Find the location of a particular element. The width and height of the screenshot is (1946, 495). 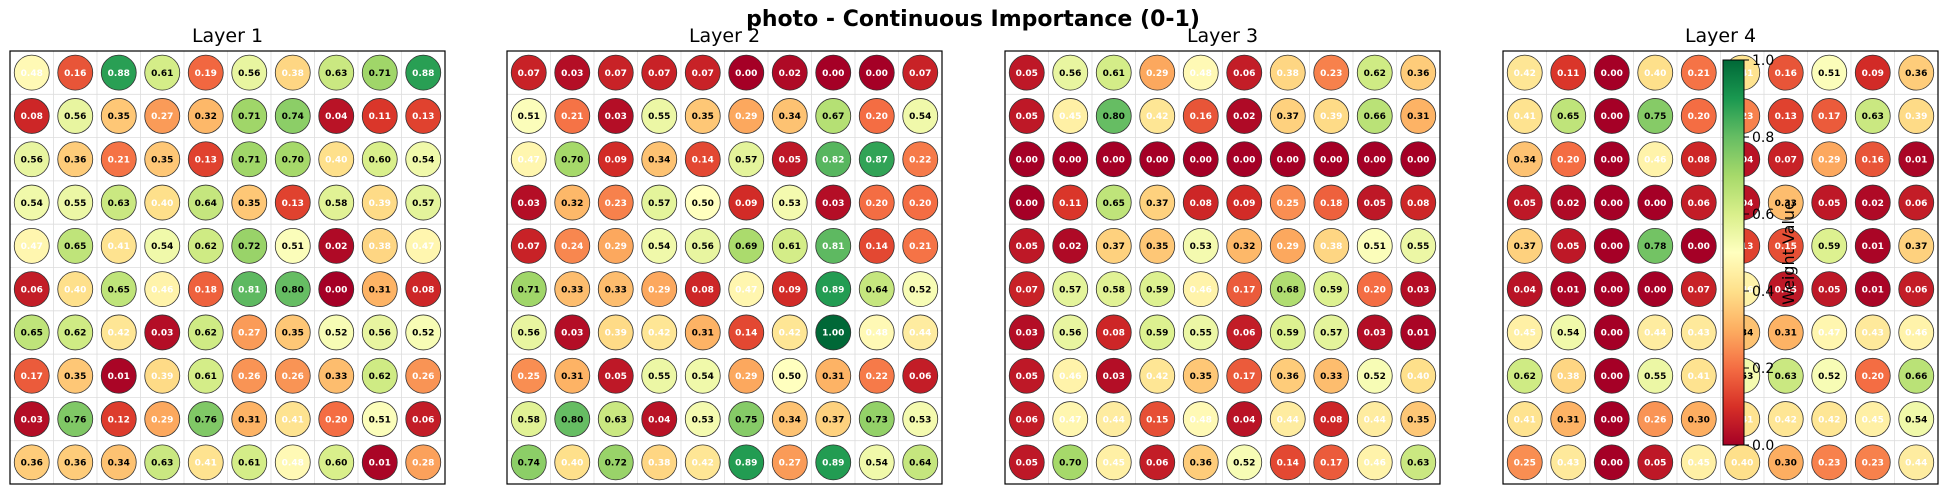

weight-label: 0.39 is located at coordinates (162, 377).